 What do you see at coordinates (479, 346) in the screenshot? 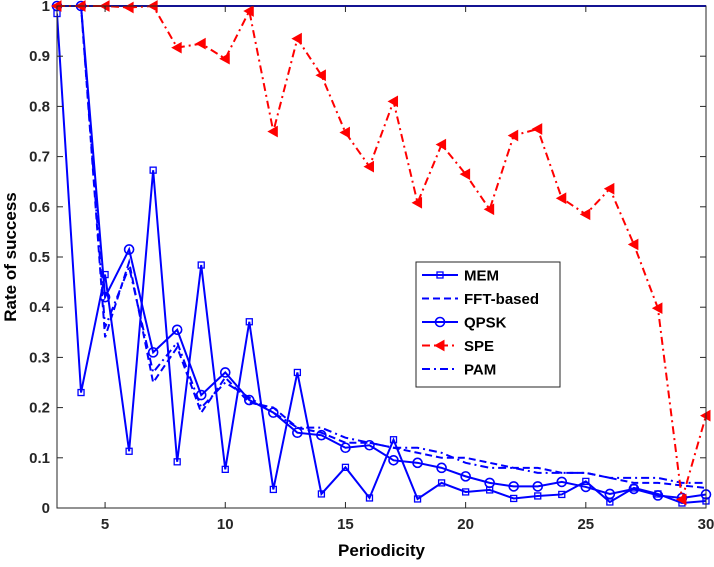
I see `legend-label: SPE` at bounding box center [479, 346].